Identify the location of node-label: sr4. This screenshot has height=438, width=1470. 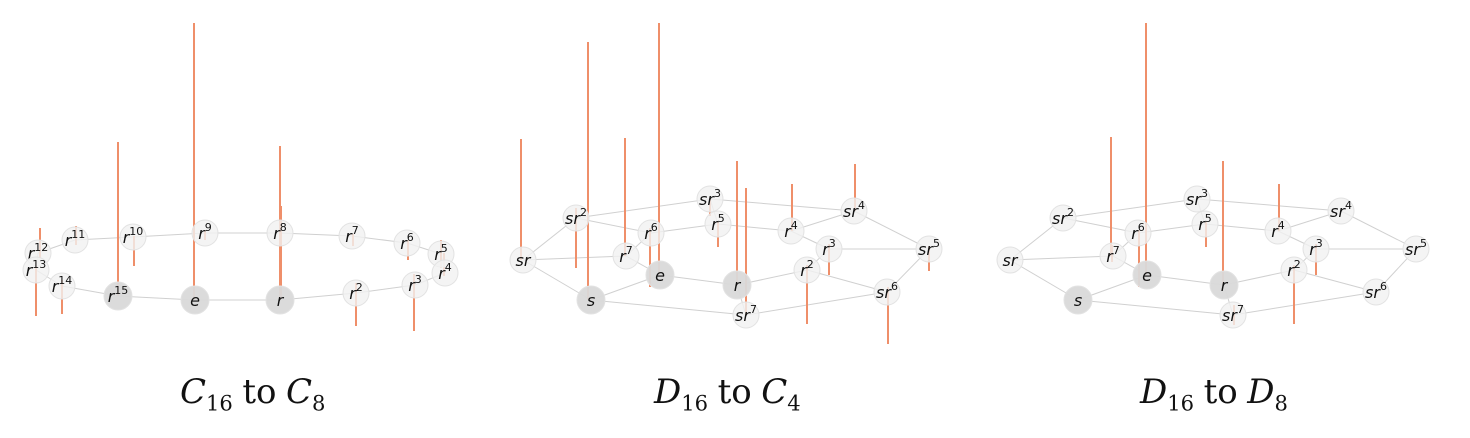
(854, 210).